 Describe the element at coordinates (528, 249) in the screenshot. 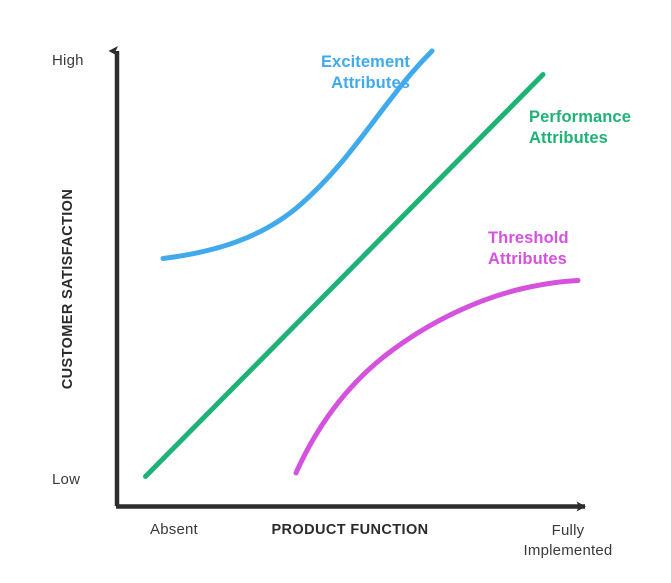

I see `annotation-threshold-attributes: Threshold Attributes` at that location.